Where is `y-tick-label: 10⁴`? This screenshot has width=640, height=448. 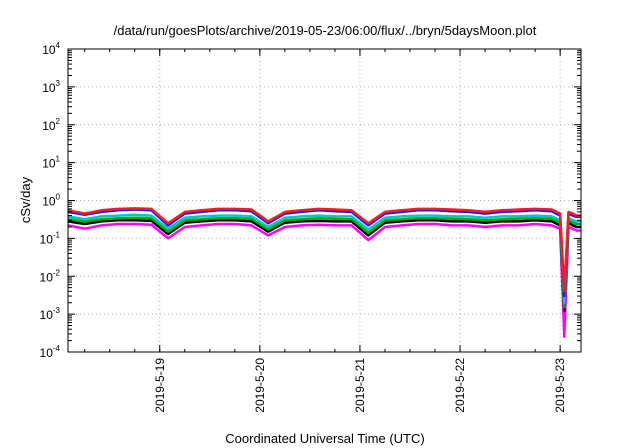 y-tick-label: 10⁴ is located at coordinates (51, 49).